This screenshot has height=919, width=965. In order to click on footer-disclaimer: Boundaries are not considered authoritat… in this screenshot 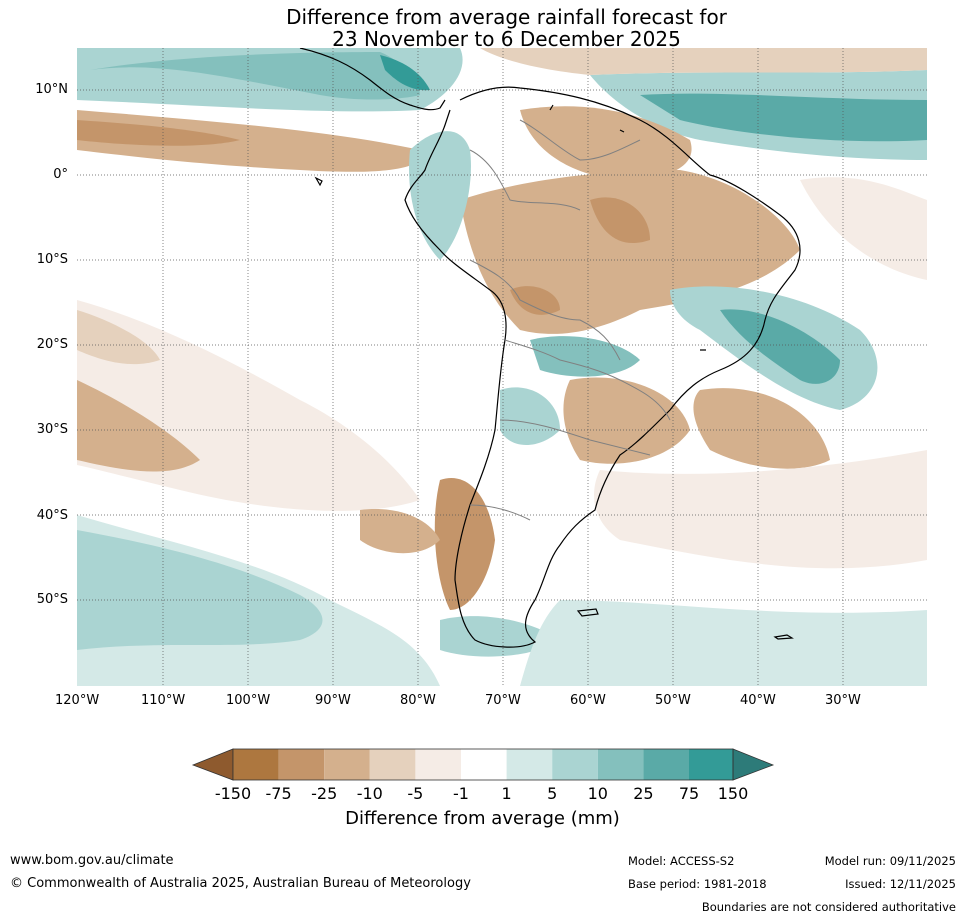, I will do `click(828, 907)`.